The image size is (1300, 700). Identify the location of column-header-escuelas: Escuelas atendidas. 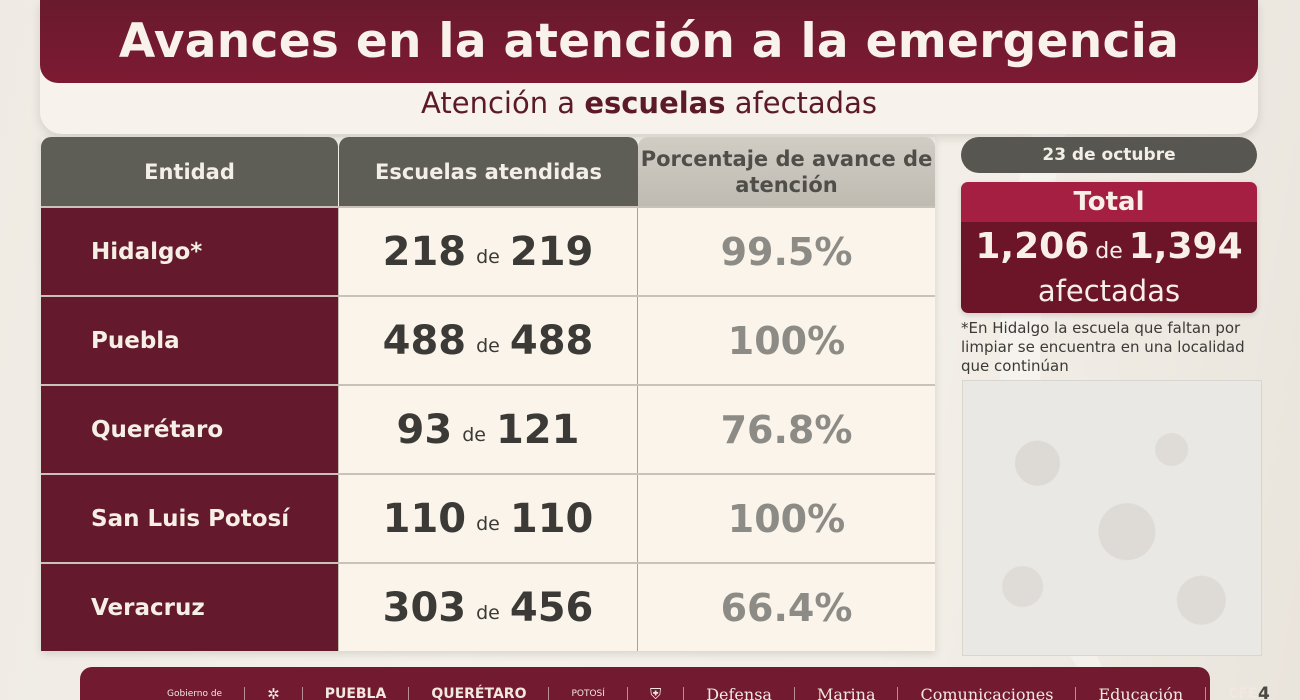
(488, 171).